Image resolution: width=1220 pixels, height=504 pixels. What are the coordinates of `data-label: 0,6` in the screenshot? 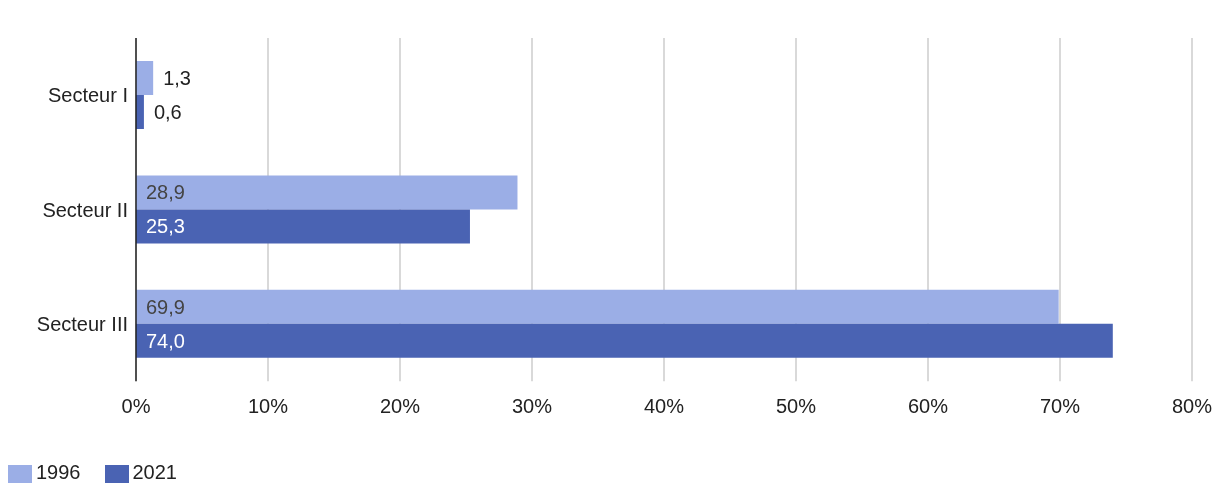 It's located at (167, 112).